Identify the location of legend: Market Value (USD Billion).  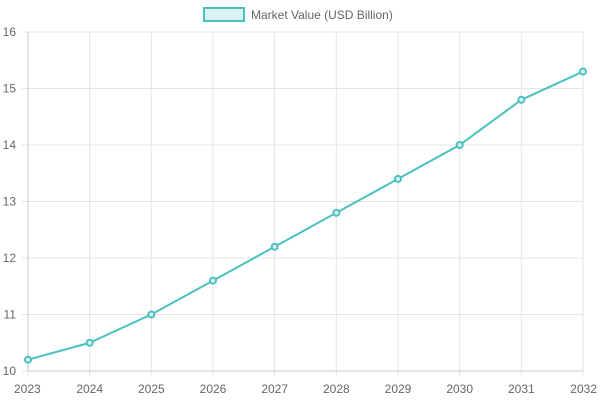
(298, 14).